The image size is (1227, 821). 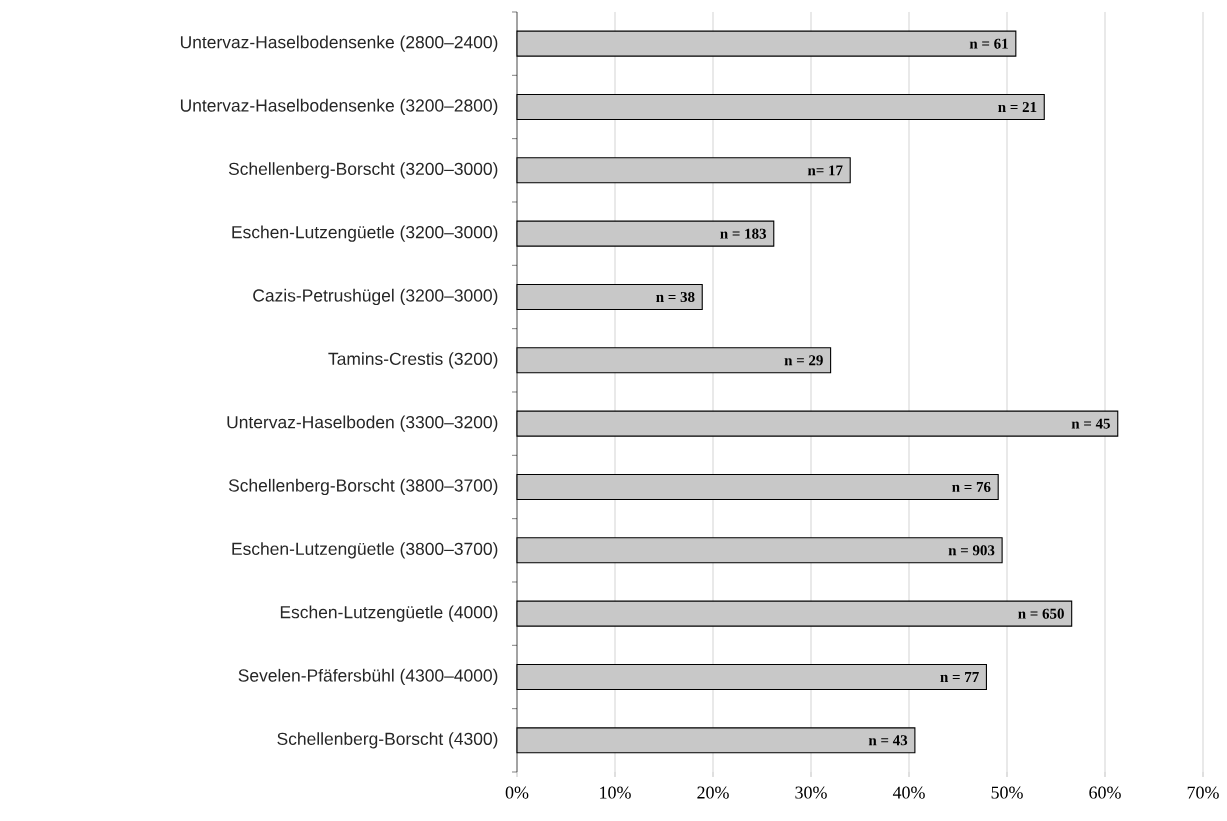 What do you see at coordinates (1041, 613) in the screenshot?
I see `annotation: n = 650` at bounding box center [1041, 613].